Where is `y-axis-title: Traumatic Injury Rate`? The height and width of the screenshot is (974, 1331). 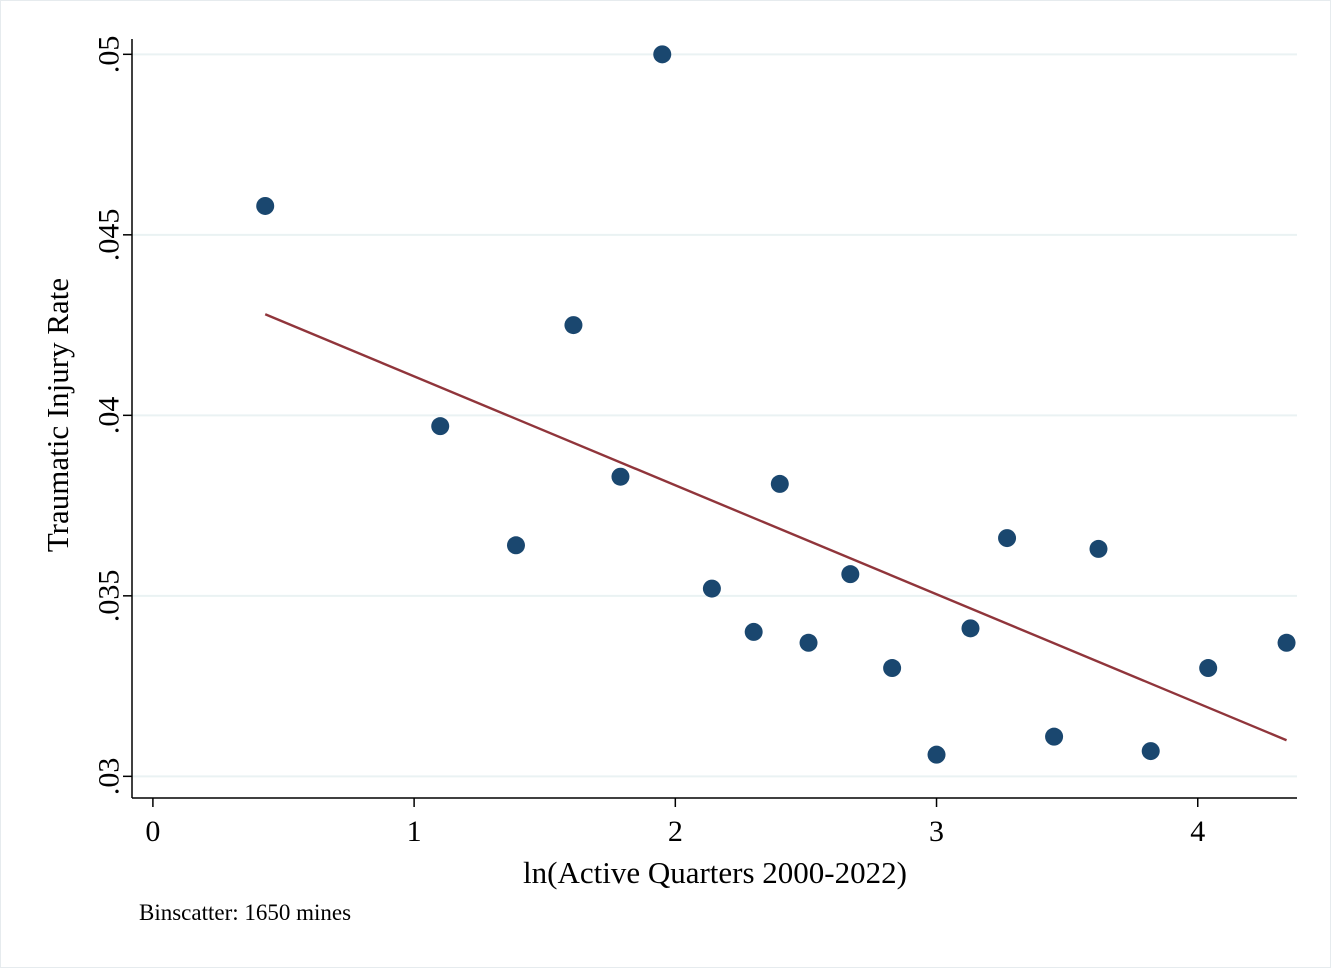 y-axis-title: Traumatic Injury Rate is located at coordinates (57, 415).